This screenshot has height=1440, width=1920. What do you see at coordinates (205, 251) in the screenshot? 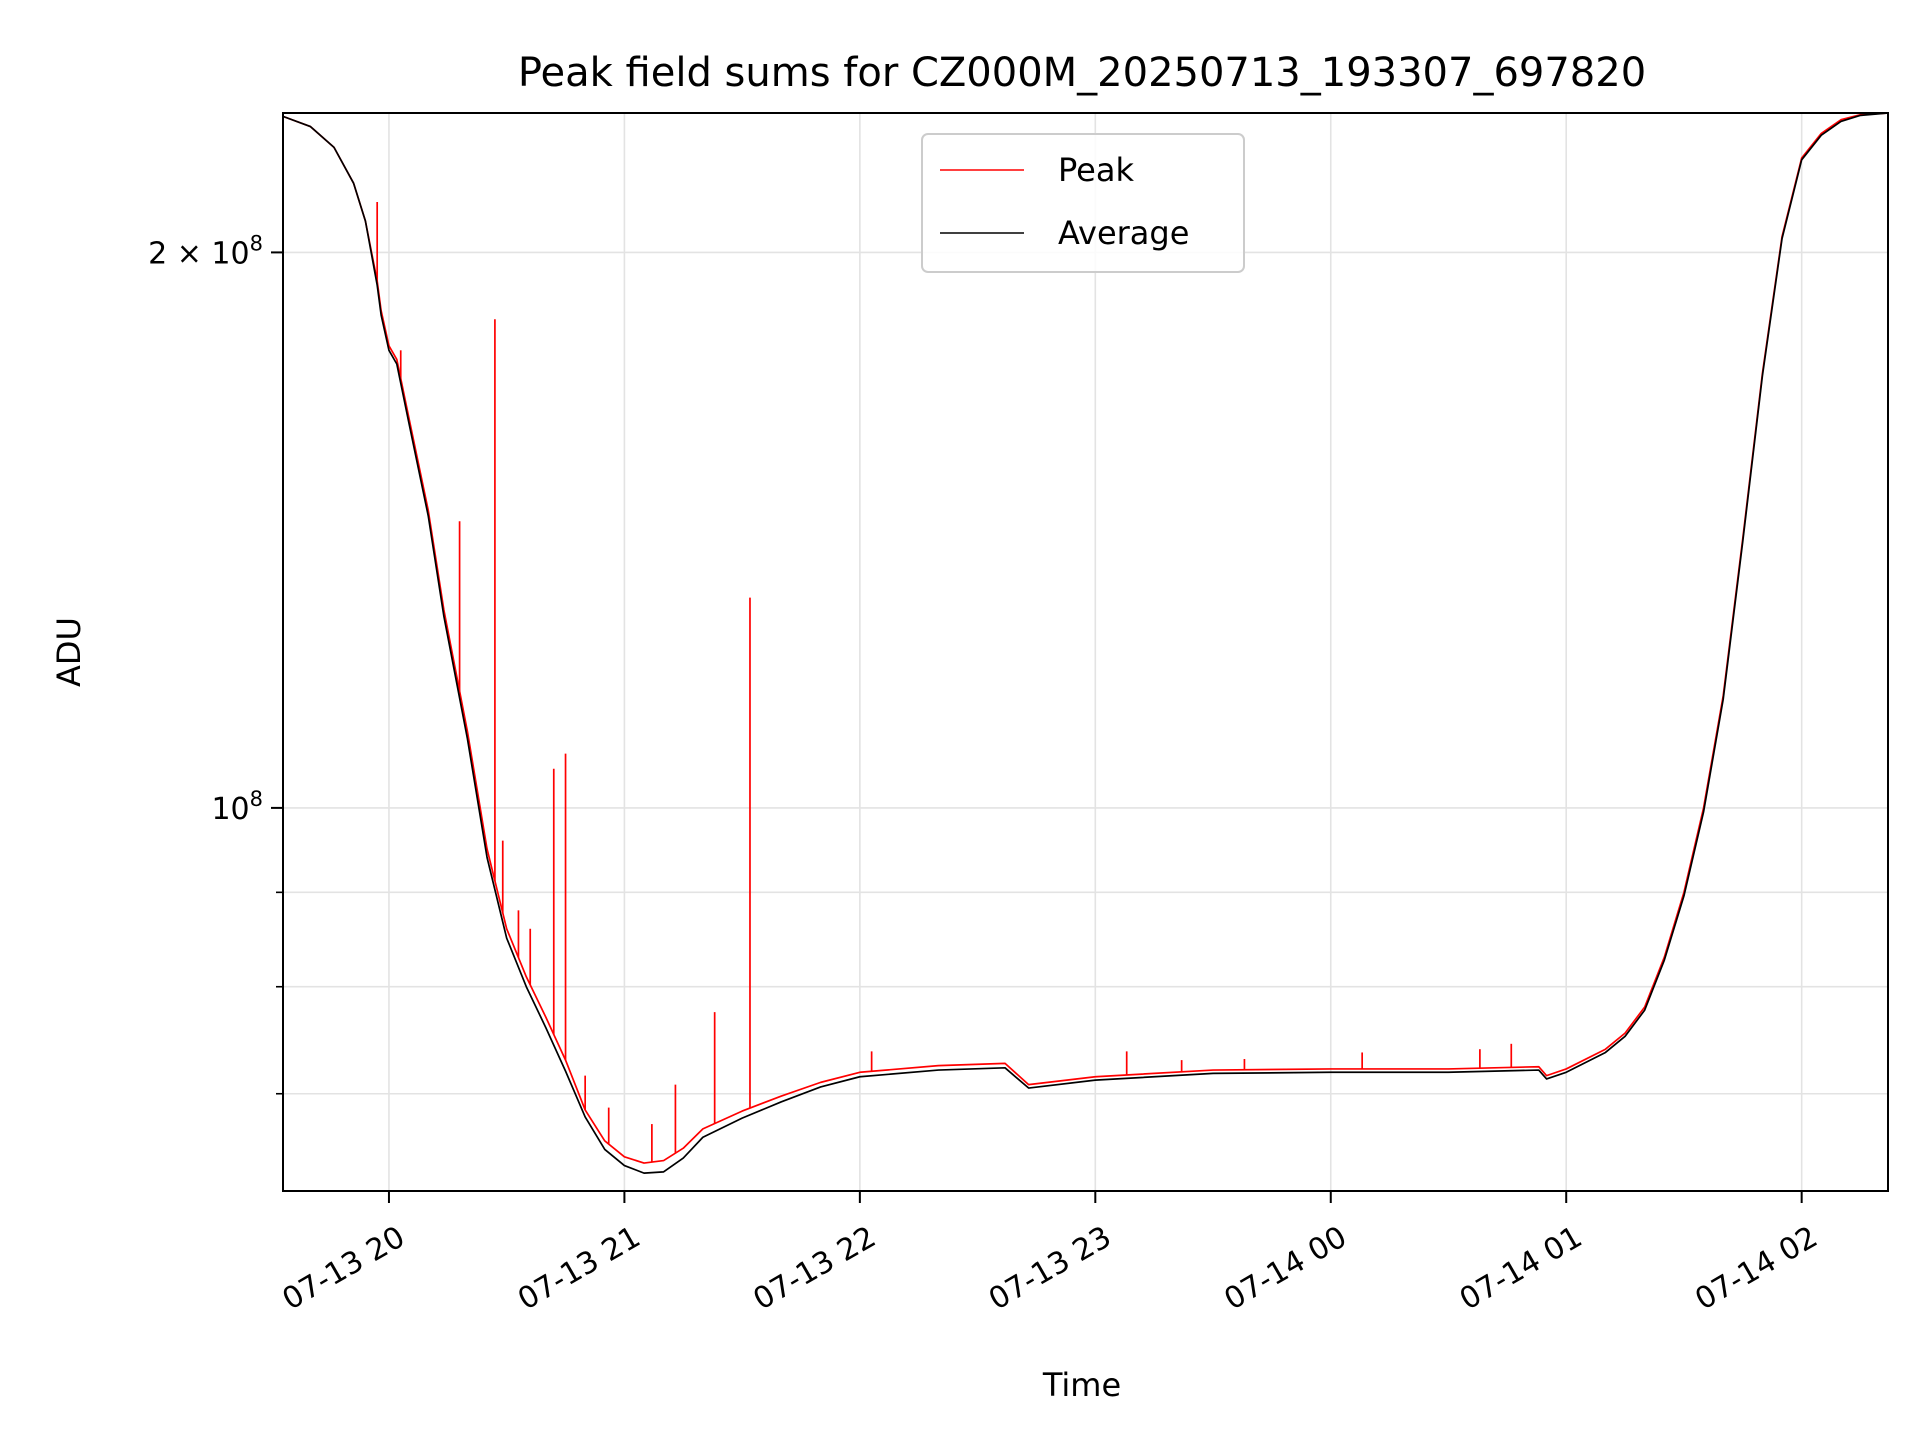
I see `y-tick-label: 2 × 108` at bounding box center [205, 251].